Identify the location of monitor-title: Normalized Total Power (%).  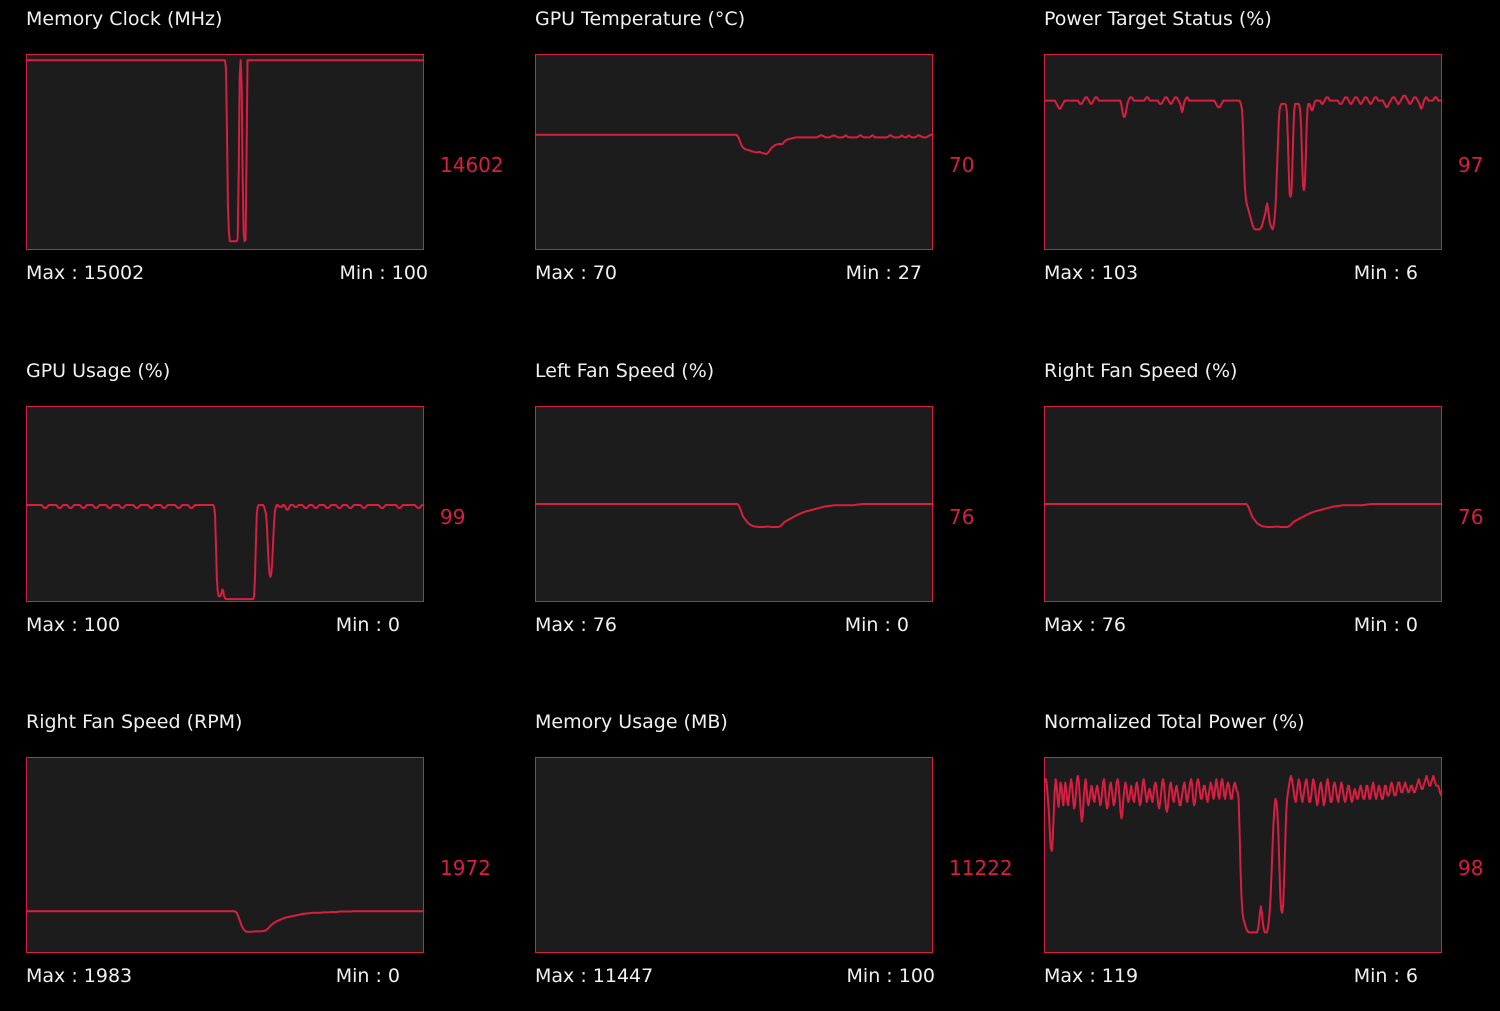
(1174, 722).